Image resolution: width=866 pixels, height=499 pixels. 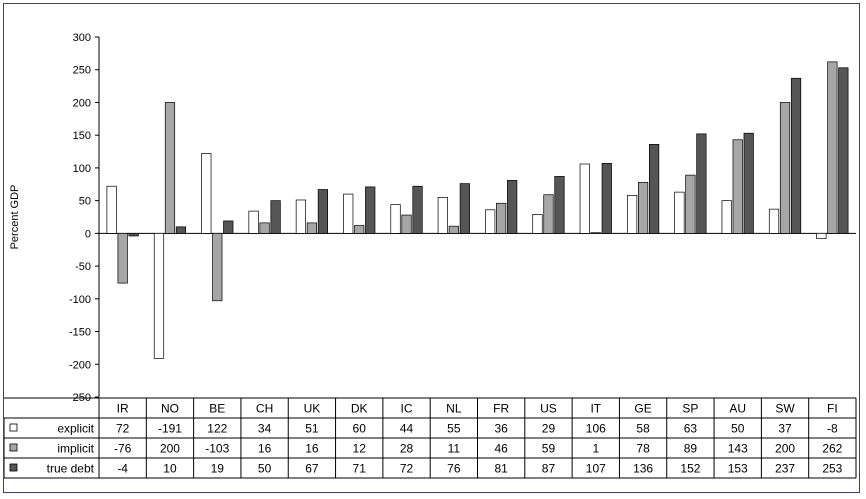 I want to click on data-label: 81, so click(x=501, y=469).